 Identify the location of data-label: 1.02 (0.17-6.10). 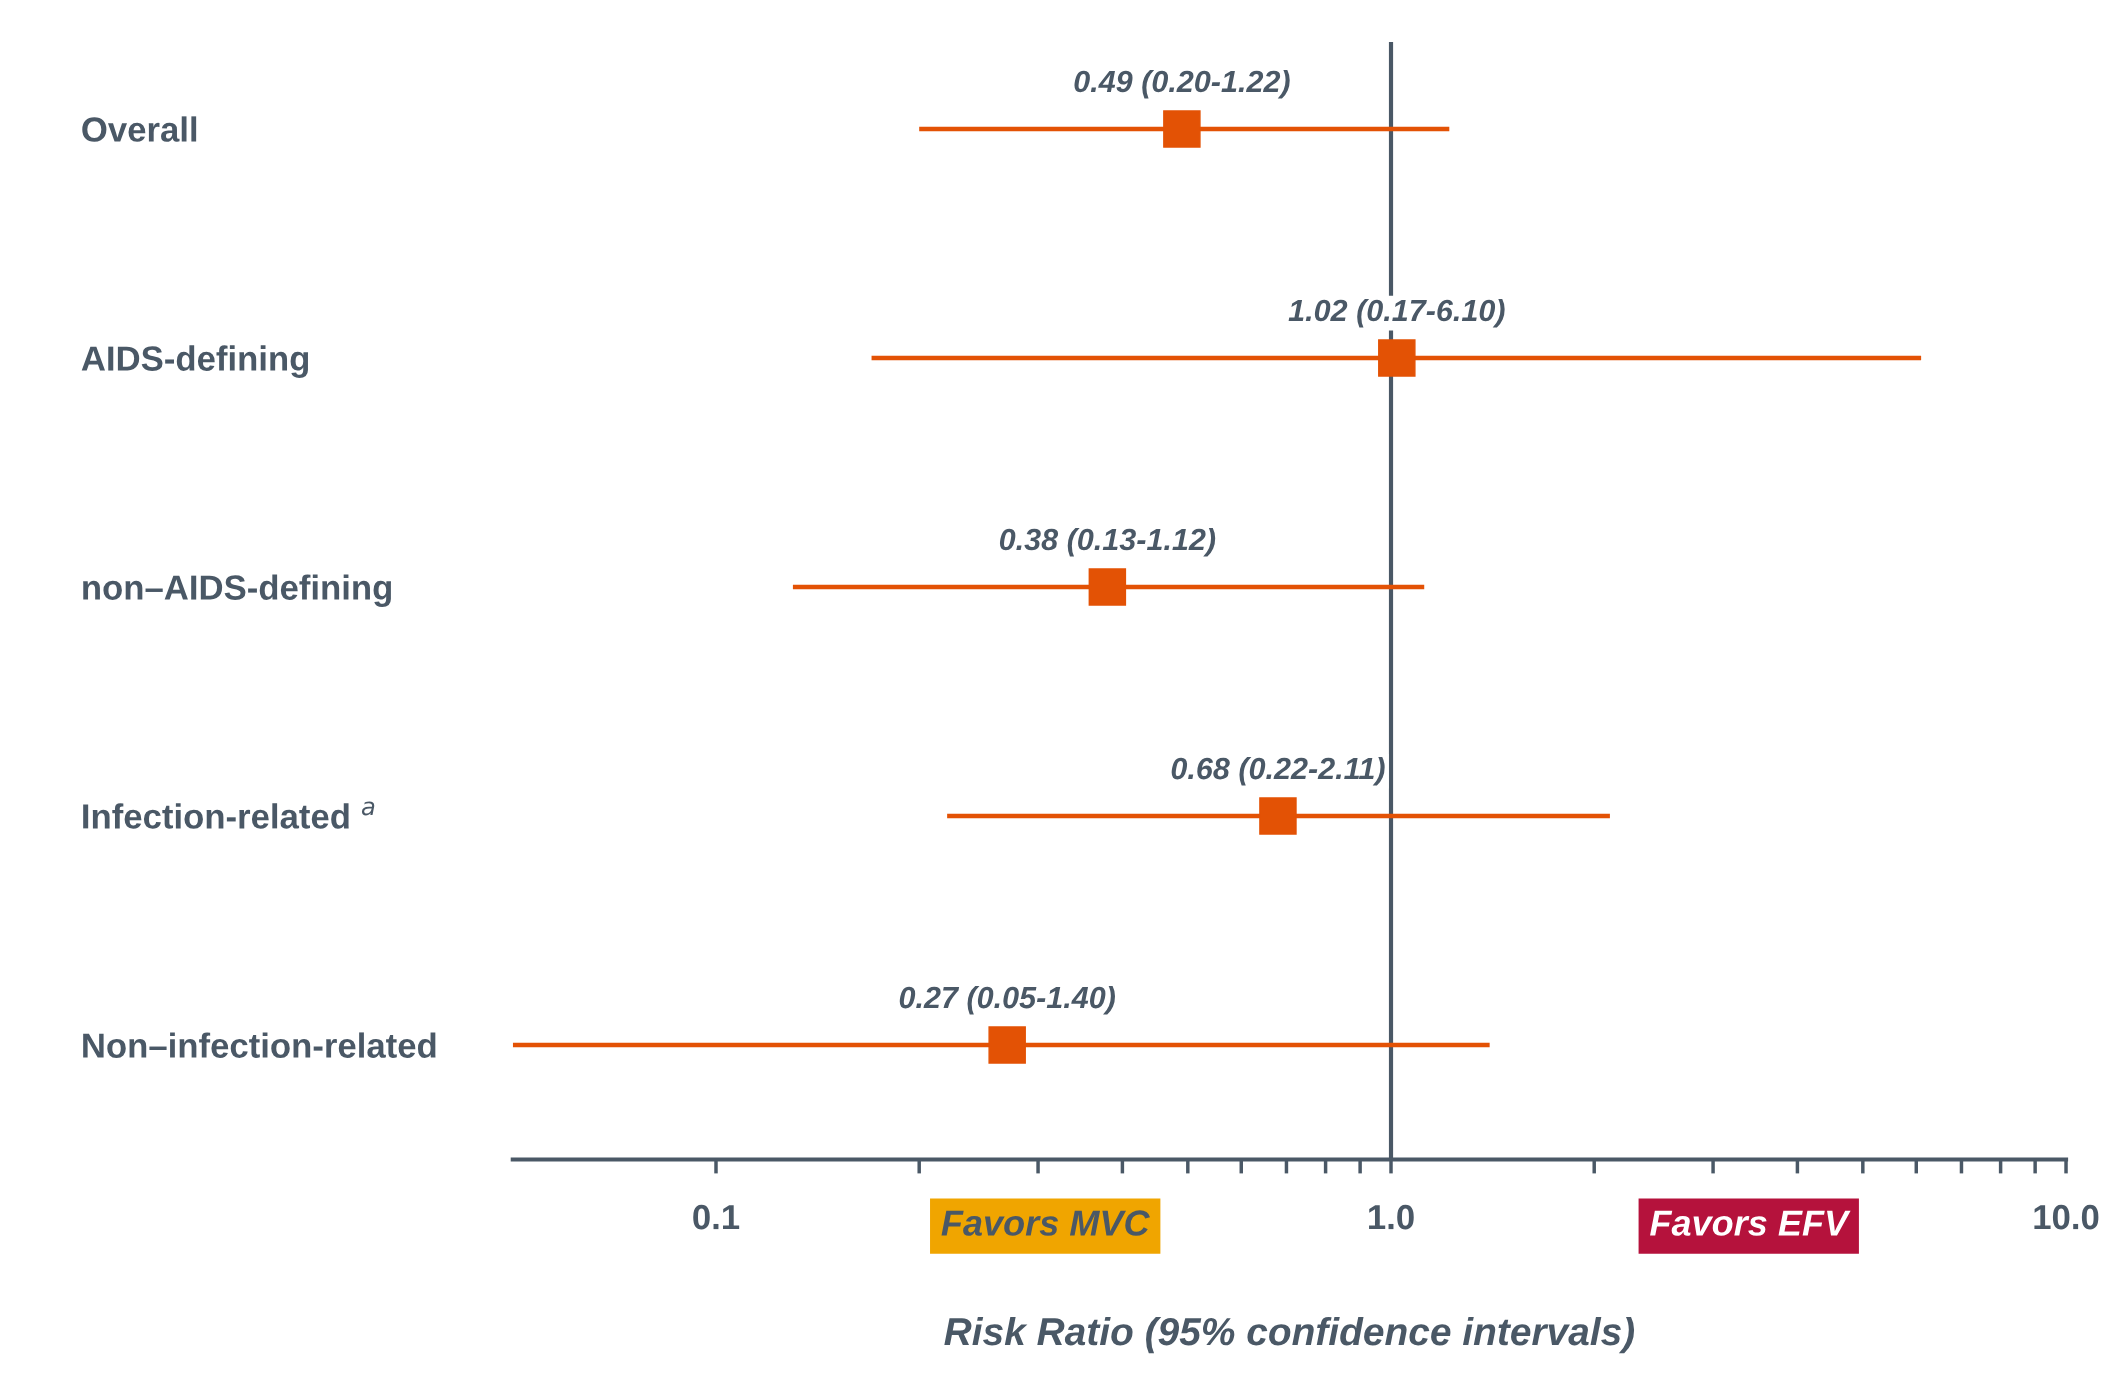
(1396, 313).